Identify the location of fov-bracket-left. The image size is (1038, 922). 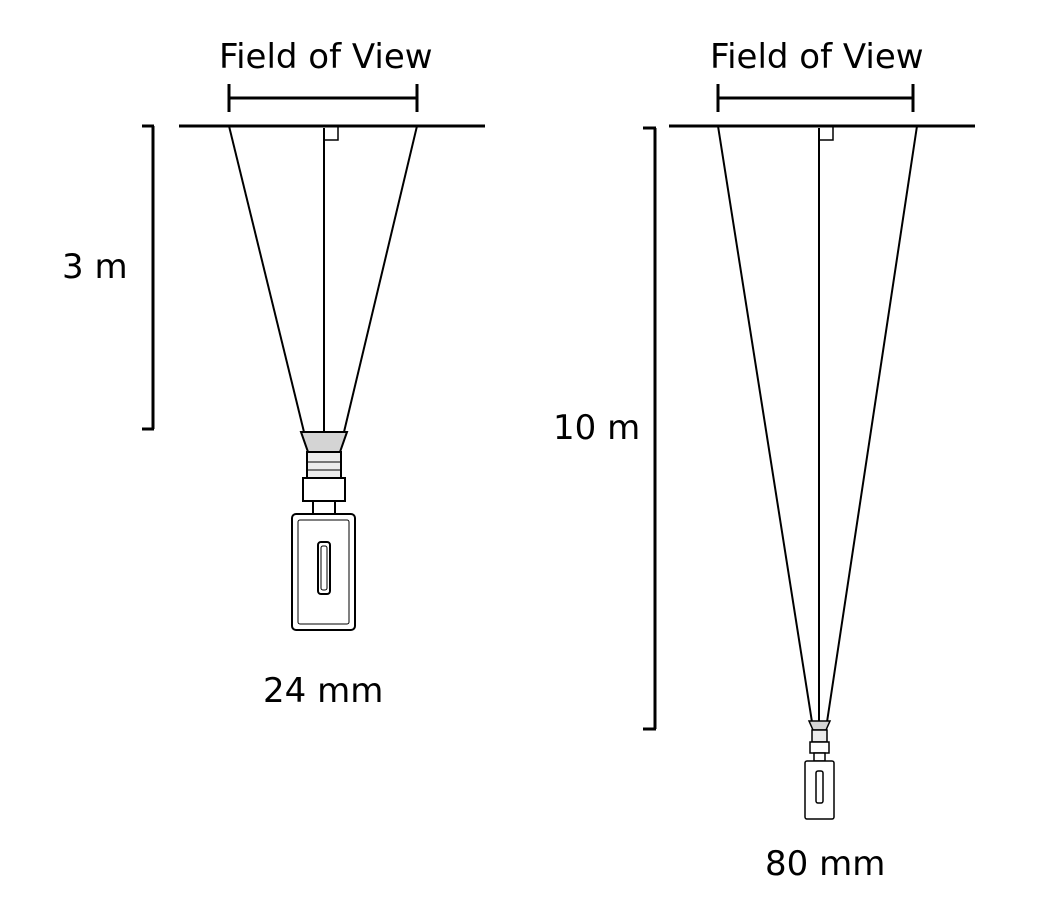
(323, 98).